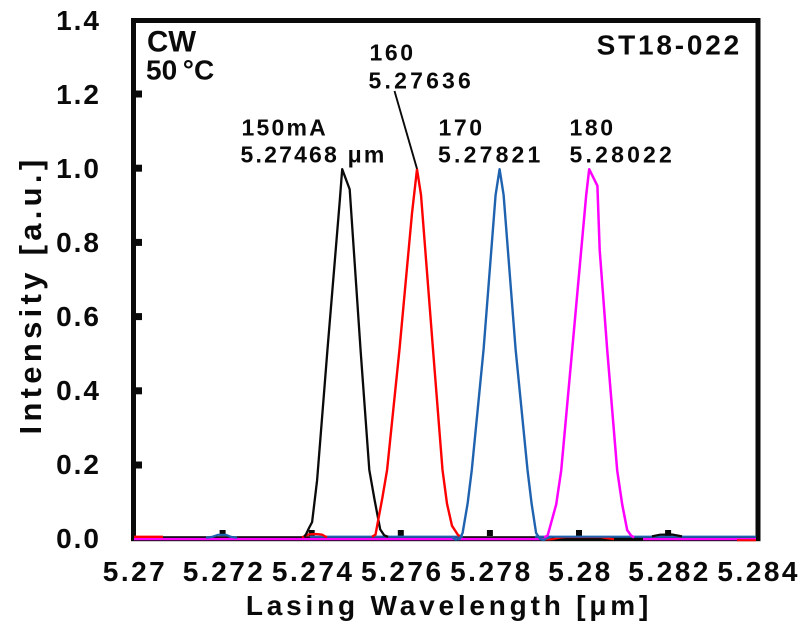  Describe the element at coordinates (669, 571) in the screenshot. I see `svg-text: 5.282` at that location.